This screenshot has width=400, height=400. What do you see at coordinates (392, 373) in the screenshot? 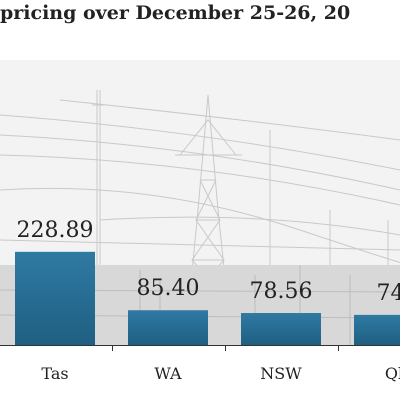
I see `category-label-ql: Ql` at bounding box center [392, 373].